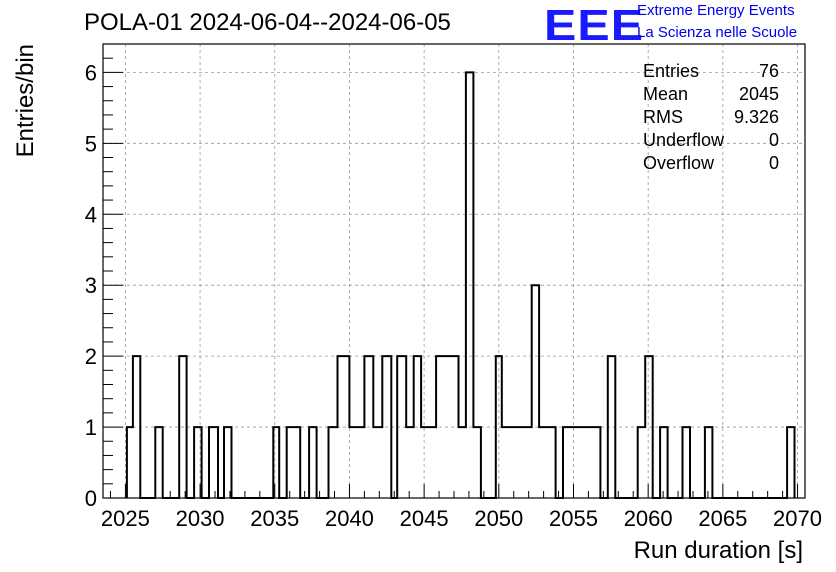 This screenshot has height=572, width=836. Describe the element at coordinates (274, 518) in the screenshot. I see `x-tick-label: 2035` at that location.